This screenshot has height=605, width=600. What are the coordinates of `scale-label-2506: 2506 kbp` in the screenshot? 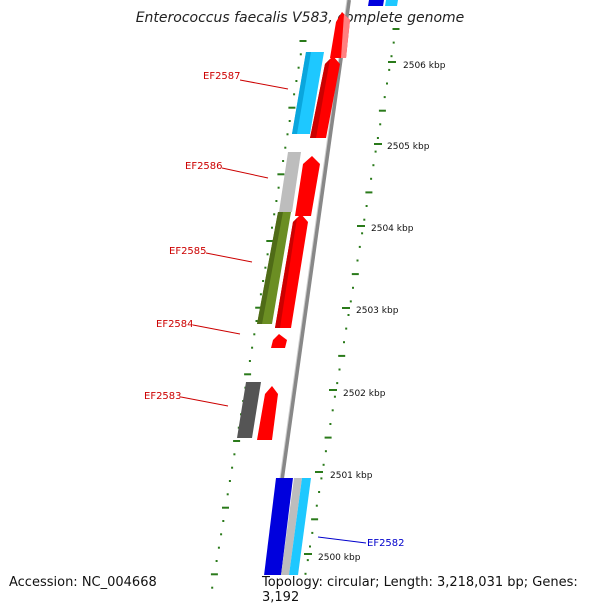 It's located at (424, 66).